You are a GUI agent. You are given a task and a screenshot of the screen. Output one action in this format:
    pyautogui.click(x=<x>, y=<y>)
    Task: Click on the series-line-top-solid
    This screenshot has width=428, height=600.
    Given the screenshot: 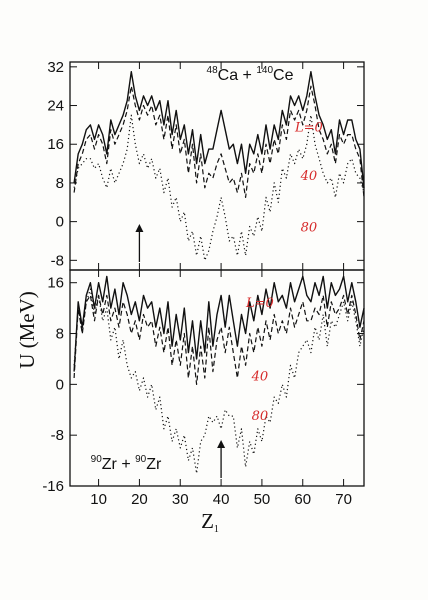 What is the action you would take?
    pyautogui.click(x=219, y=129)
    